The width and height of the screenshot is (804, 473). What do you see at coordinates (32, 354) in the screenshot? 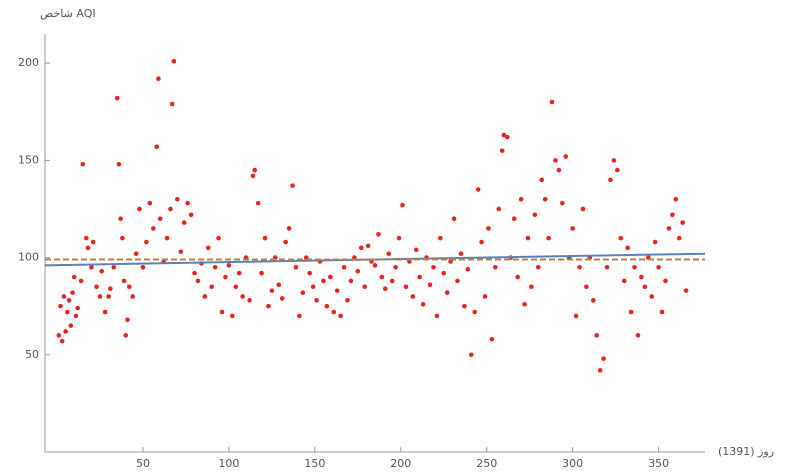
I see `y-tick-label: 50` at bounding box center [32, 354].